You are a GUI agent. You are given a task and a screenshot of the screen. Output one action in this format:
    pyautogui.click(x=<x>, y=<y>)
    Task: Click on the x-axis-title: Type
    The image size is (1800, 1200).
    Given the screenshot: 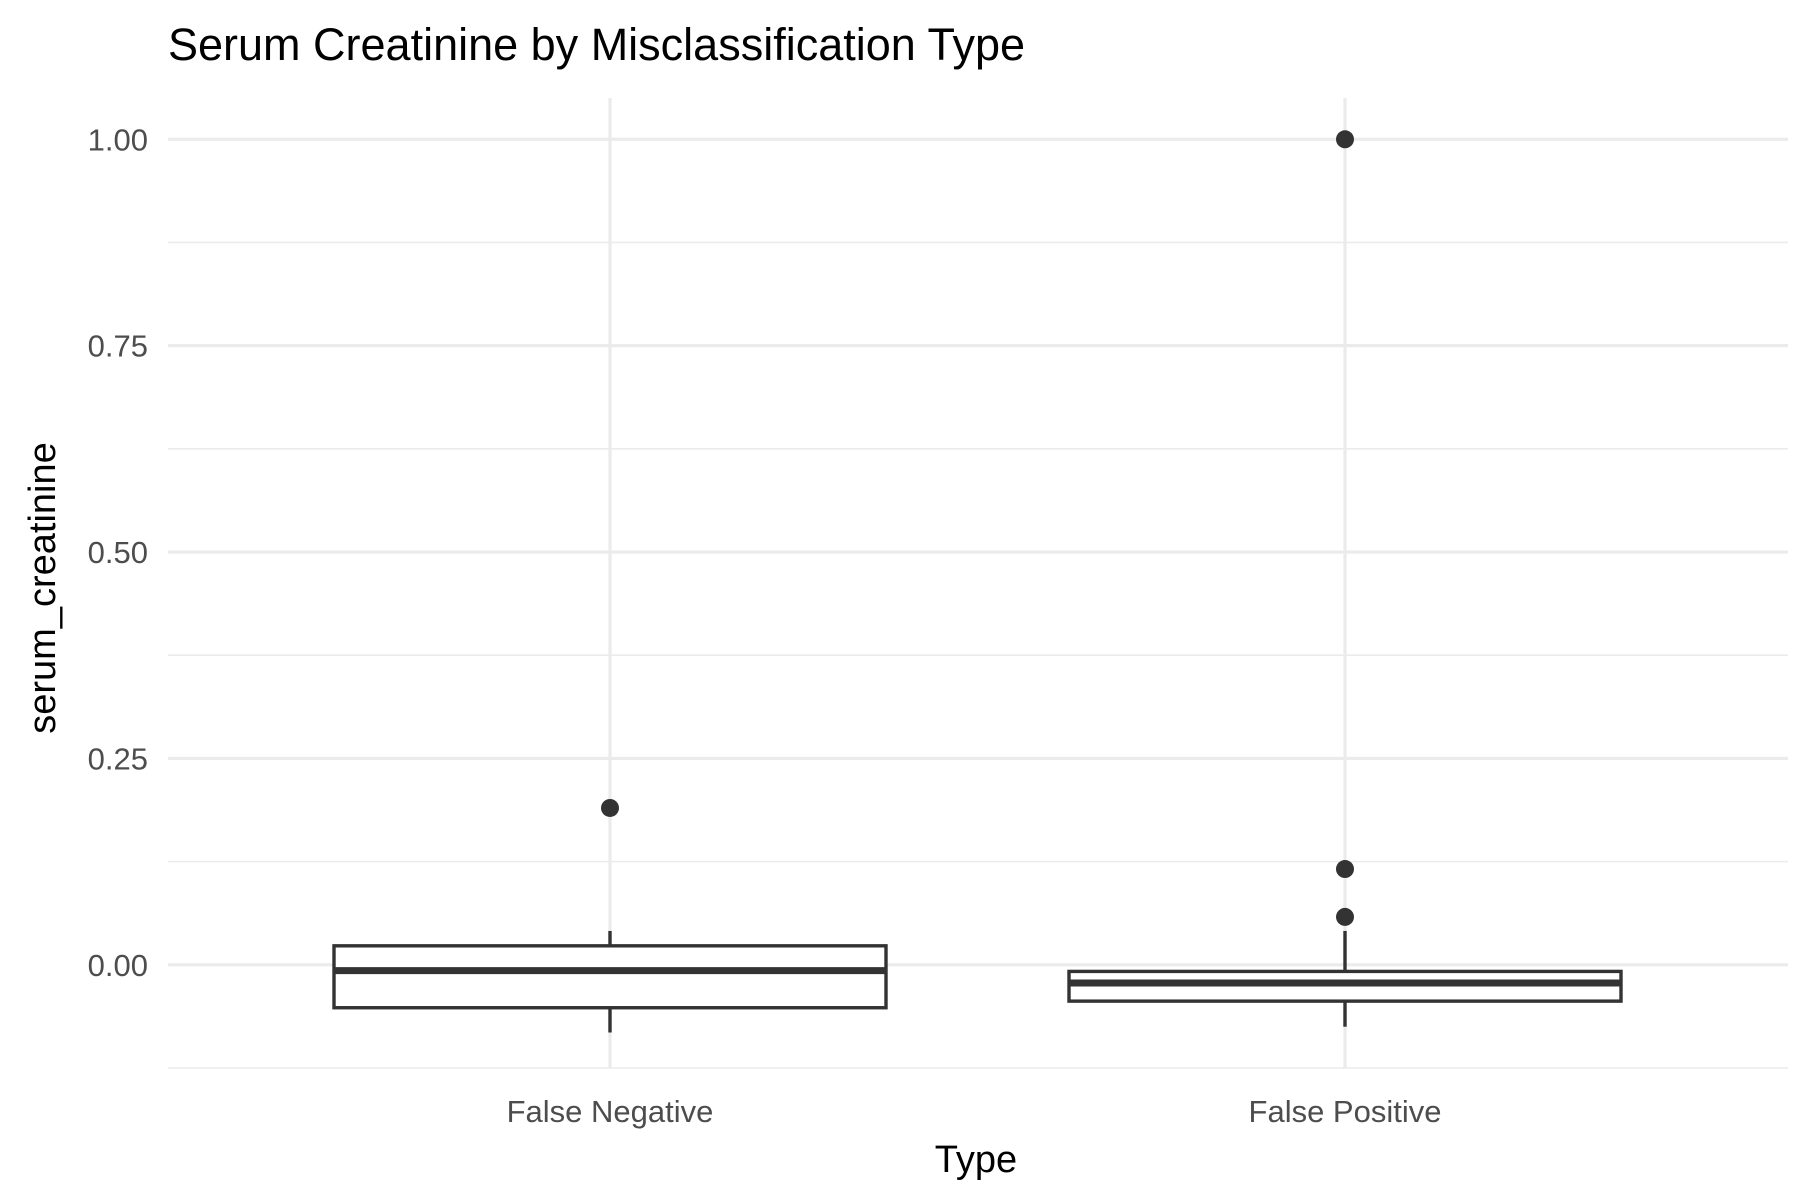 What is the action you would take?
    pyautogui.click(x=976, y=1160)
    